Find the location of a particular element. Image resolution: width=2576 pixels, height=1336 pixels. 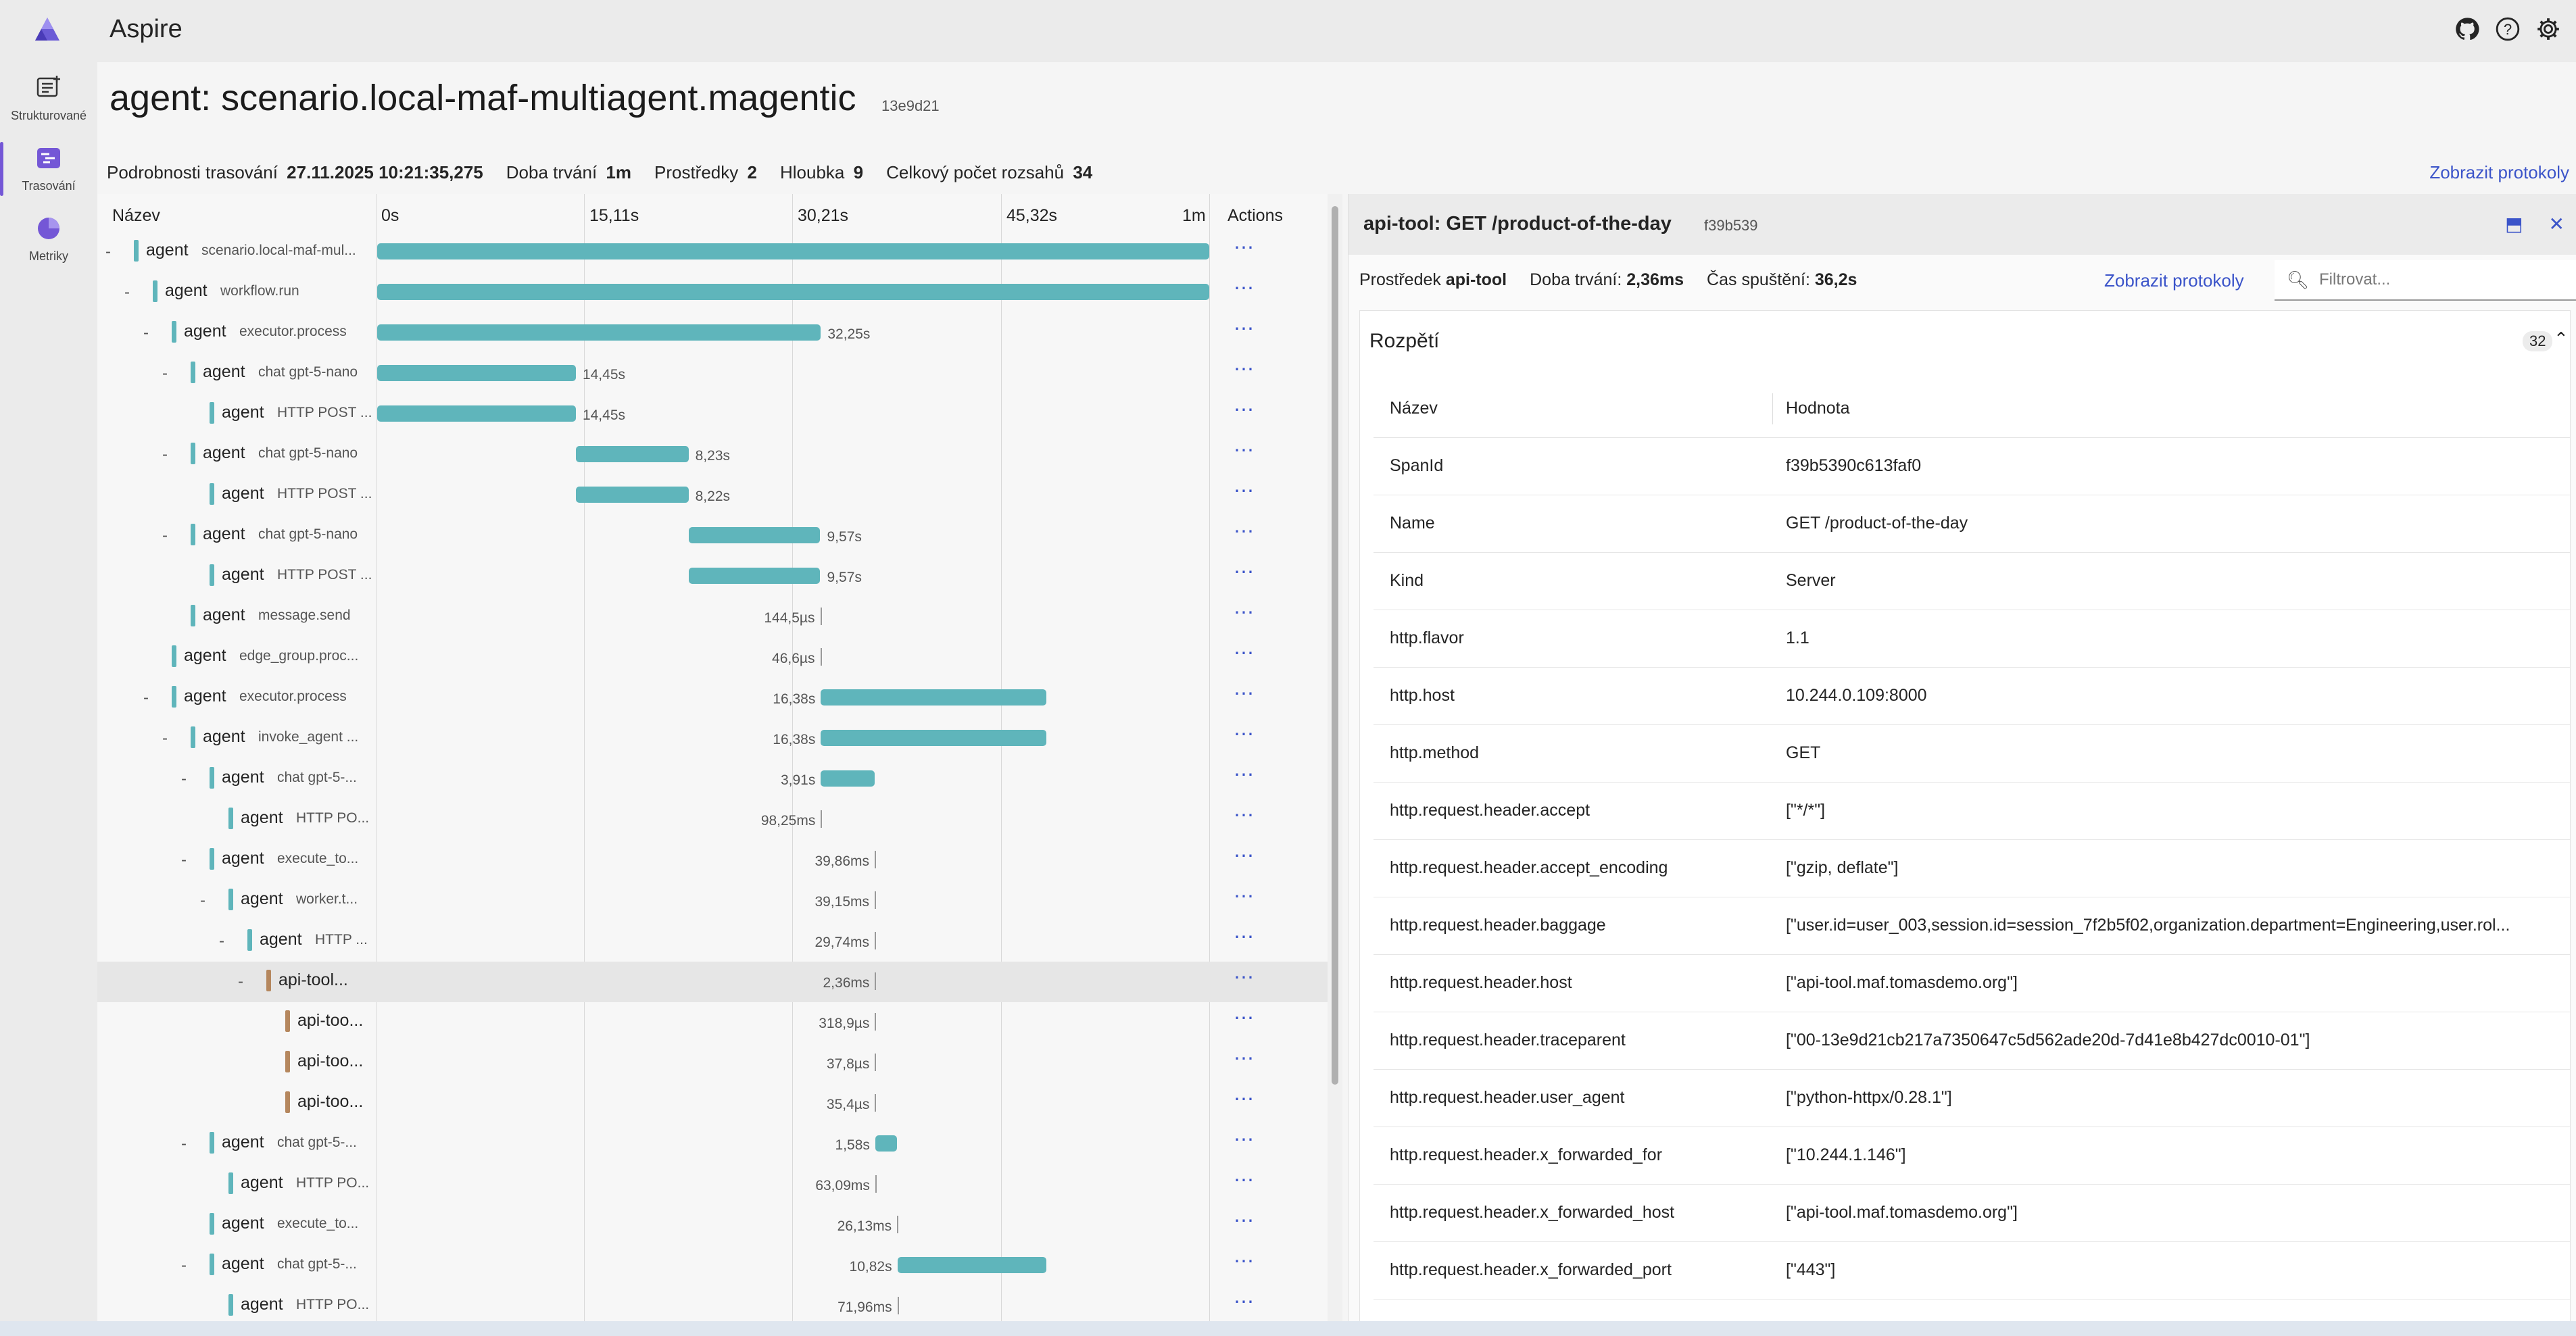

span-row: agent execute_to... 26,13ms ⋯ is located at coordinates (712, 1225).